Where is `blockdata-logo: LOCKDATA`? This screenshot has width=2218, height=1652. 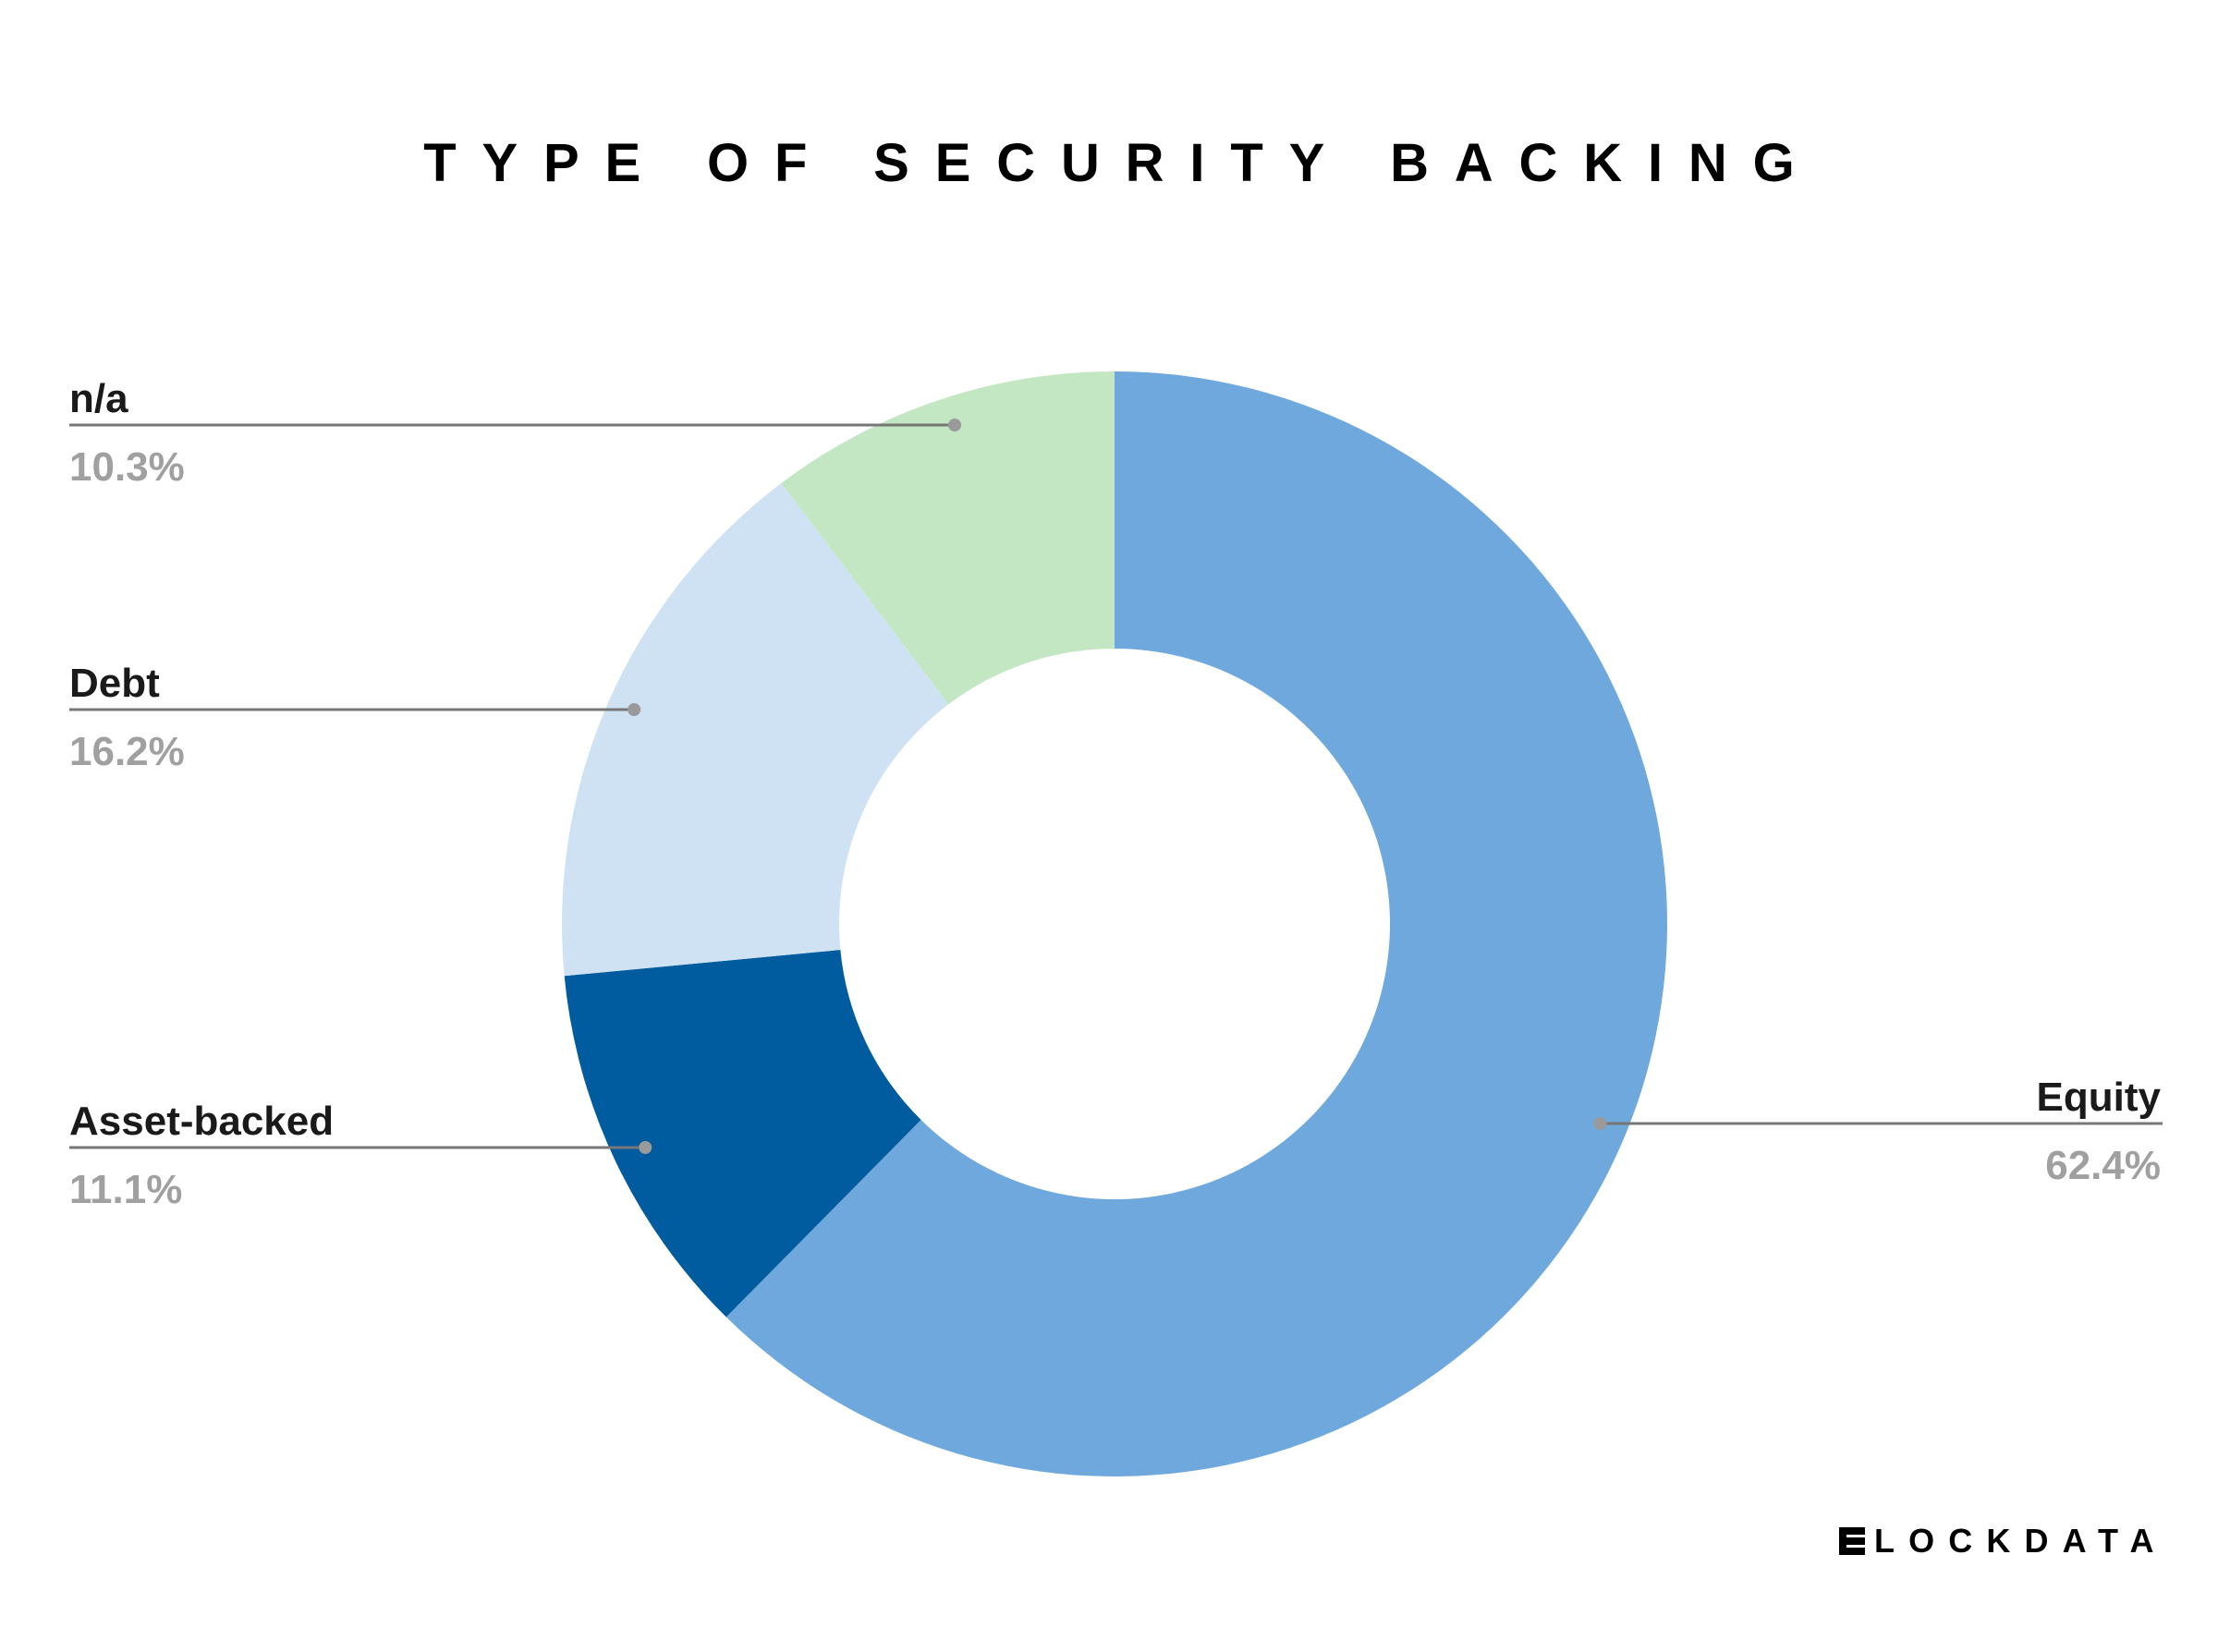 blockdata-logo: LOCKDATA is located at coordinates (2003, 1541).